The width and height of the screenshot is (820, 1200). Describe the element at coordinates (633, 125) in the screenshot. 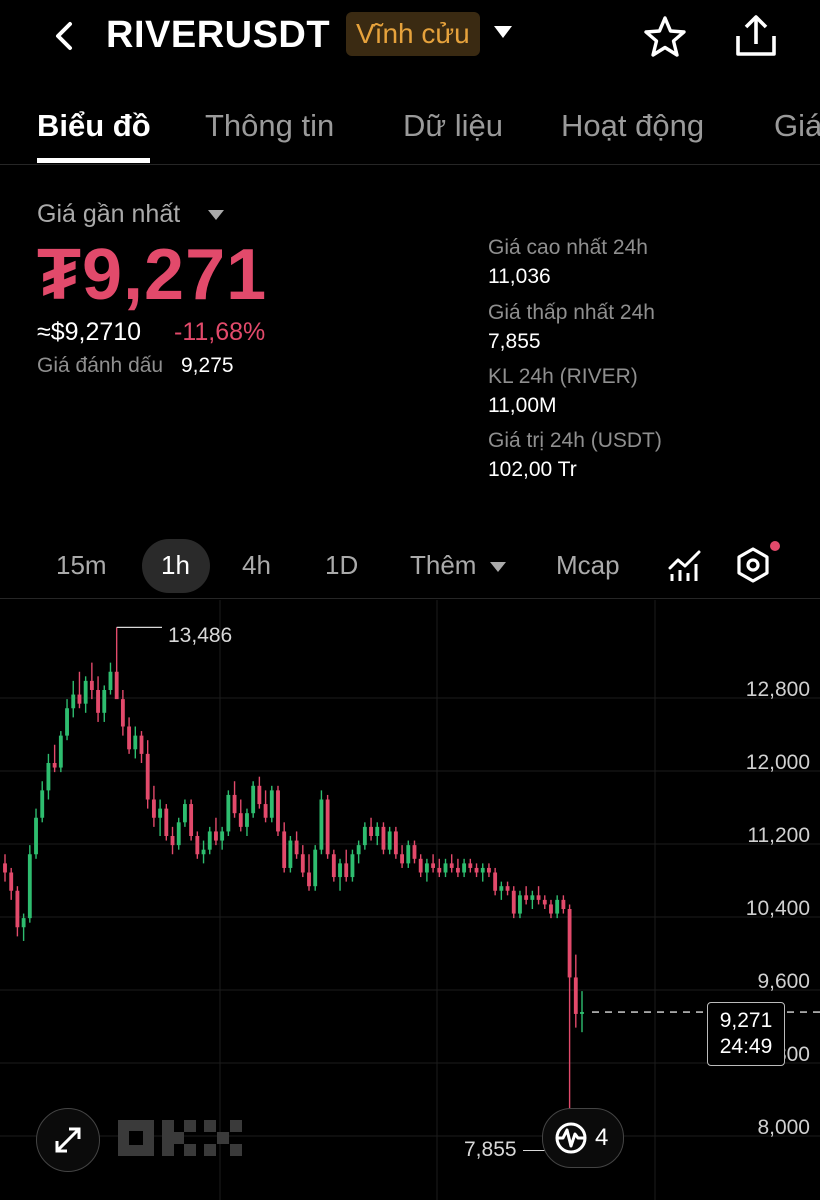

I see `tab-activity: Hoạt động` at that location.